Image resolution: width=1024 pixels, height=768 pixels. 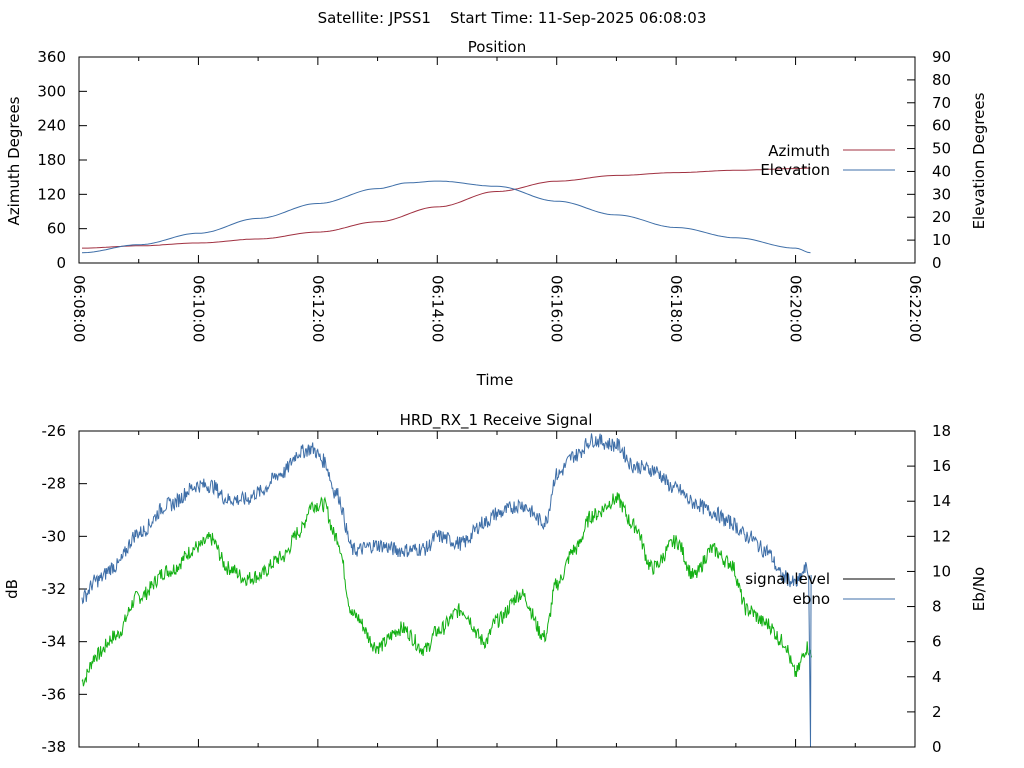 What do you see at coordinates (497, 47) in the screenshot?
I see `position-chart-title: Position` at bounding box center [497, 47].